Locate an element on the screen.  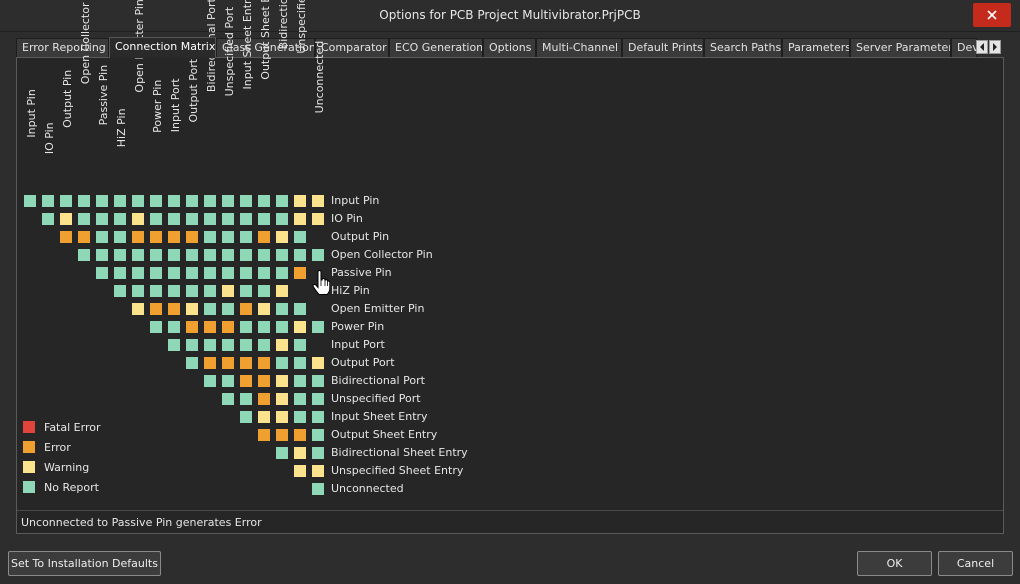
close-button is located at coordinates (992, 15).